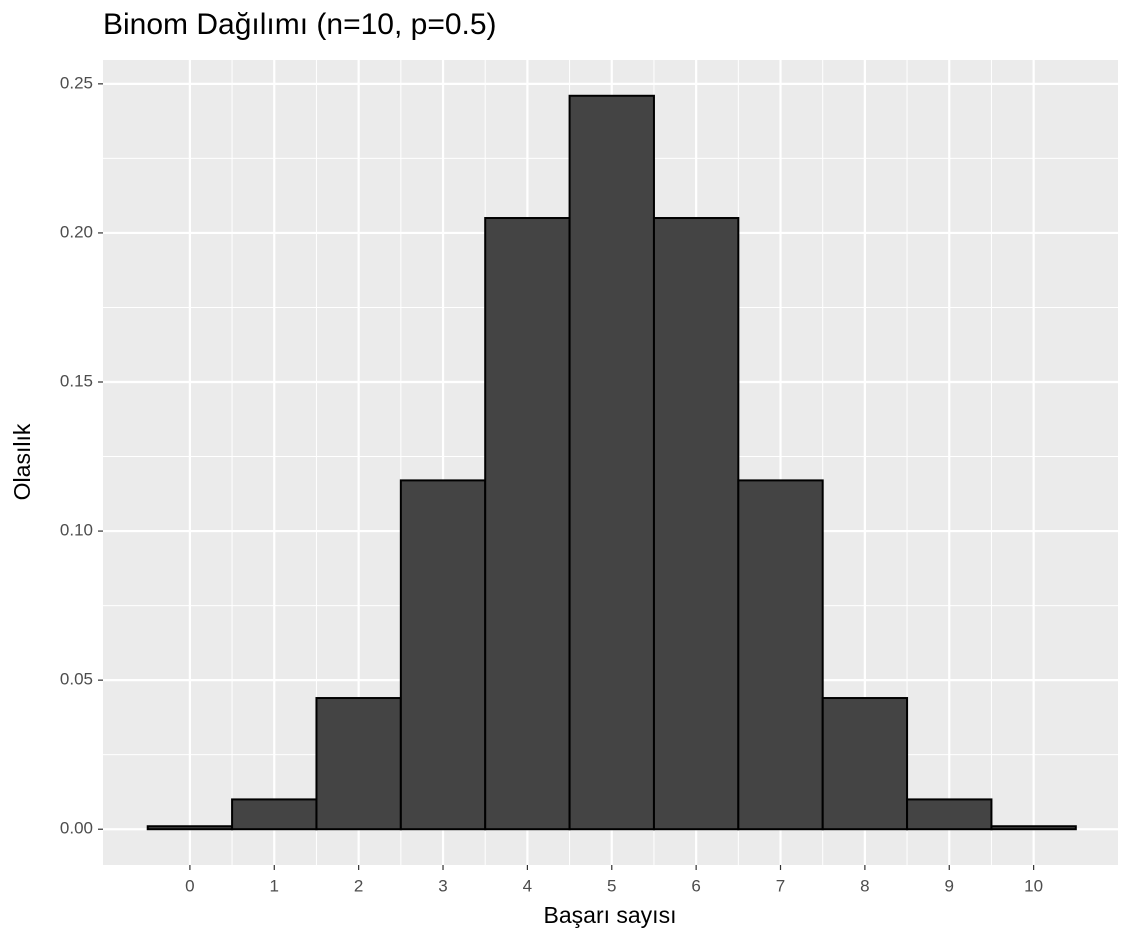 The width and height of the screenshot is (1136, 944). I want to click on y-tick-label: 0.20, so click(76, 231).